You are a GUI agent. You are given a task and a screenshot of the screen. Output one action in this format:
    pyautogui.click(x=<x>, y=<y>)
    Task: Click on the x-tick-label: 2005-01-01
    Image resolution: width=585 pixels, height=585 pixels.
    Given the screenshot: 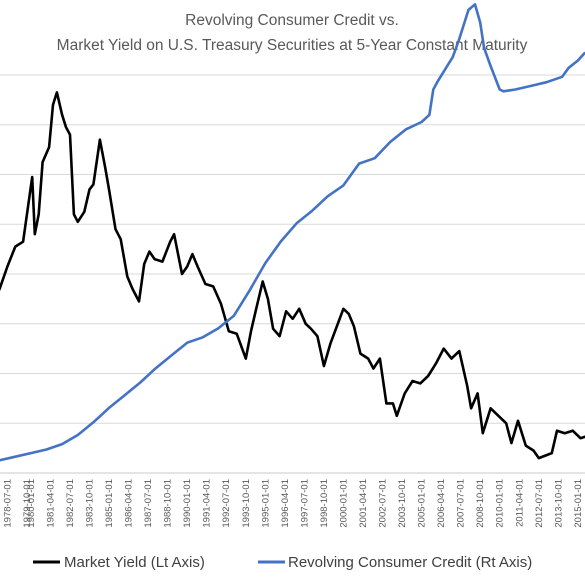 What is the action you would take?
    pyautogui.click(x=422, y=503)
    